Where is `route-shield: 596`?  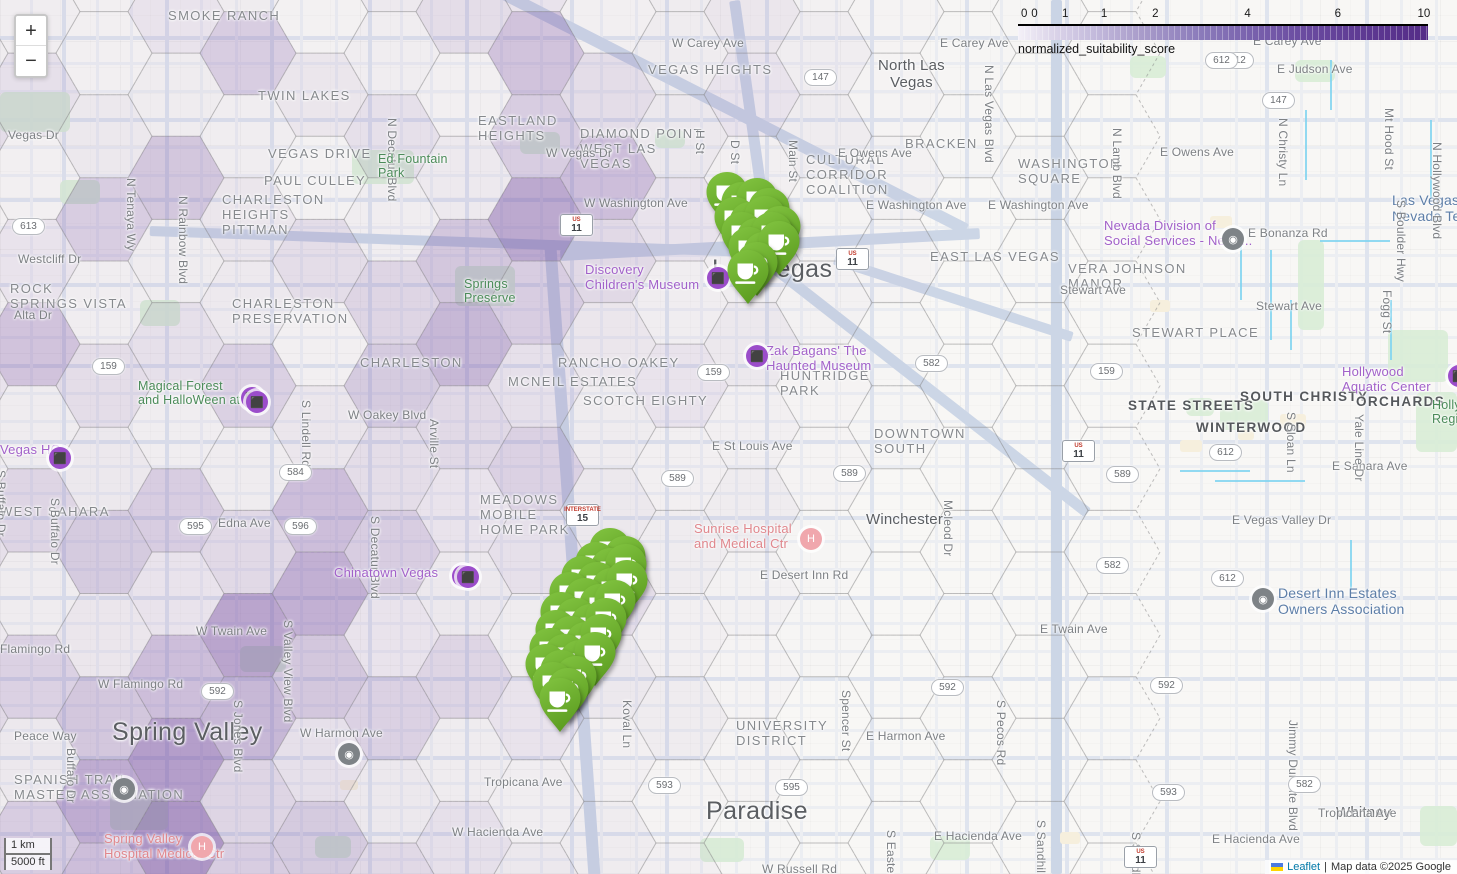
route-shield: 596 is located at coordinates (300, 526).